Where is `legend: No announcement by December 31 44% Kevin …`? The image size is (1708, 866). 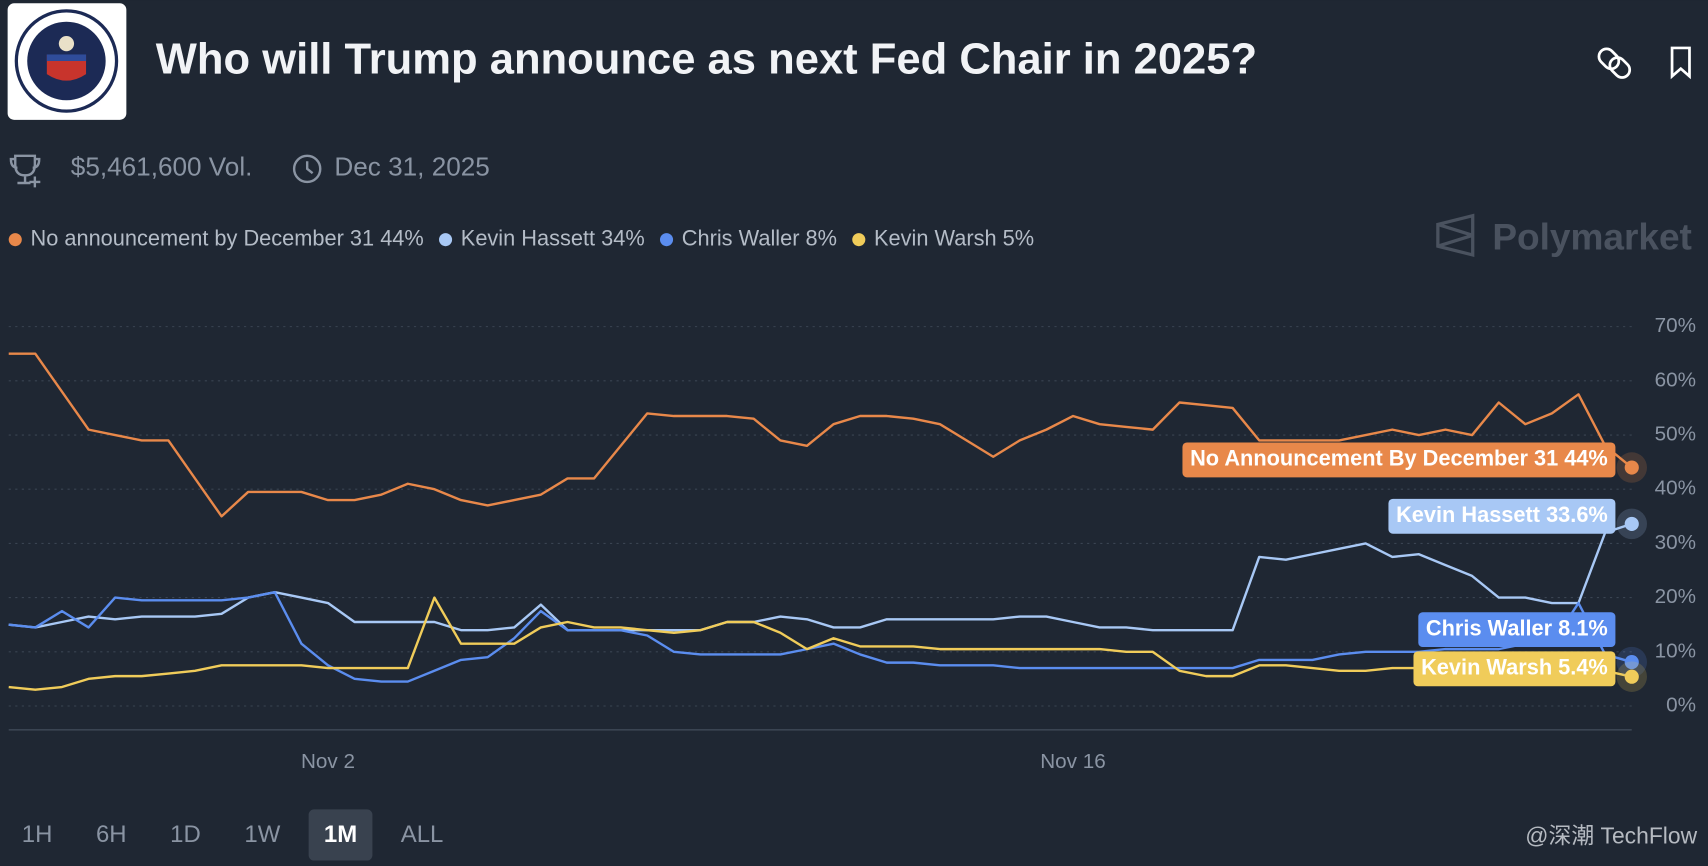 legend: No announcement by December 31 44% Kevin … is located at coordinates (521, 237).